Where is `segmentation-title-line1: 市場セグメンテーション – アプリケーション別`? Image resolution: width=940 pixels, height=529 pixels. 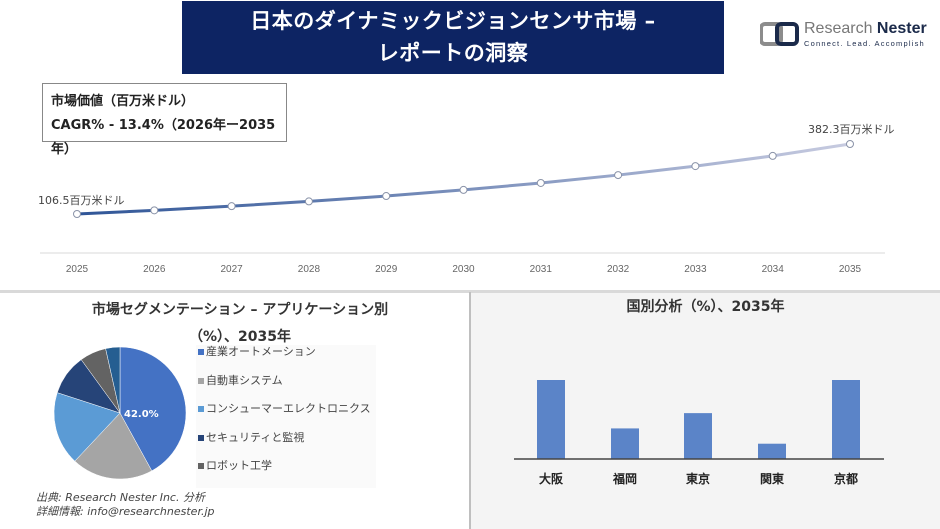
segmentation-title-line1: 市場セグメンテーション – アプリケーション別 is located at coordinates (240, 310).